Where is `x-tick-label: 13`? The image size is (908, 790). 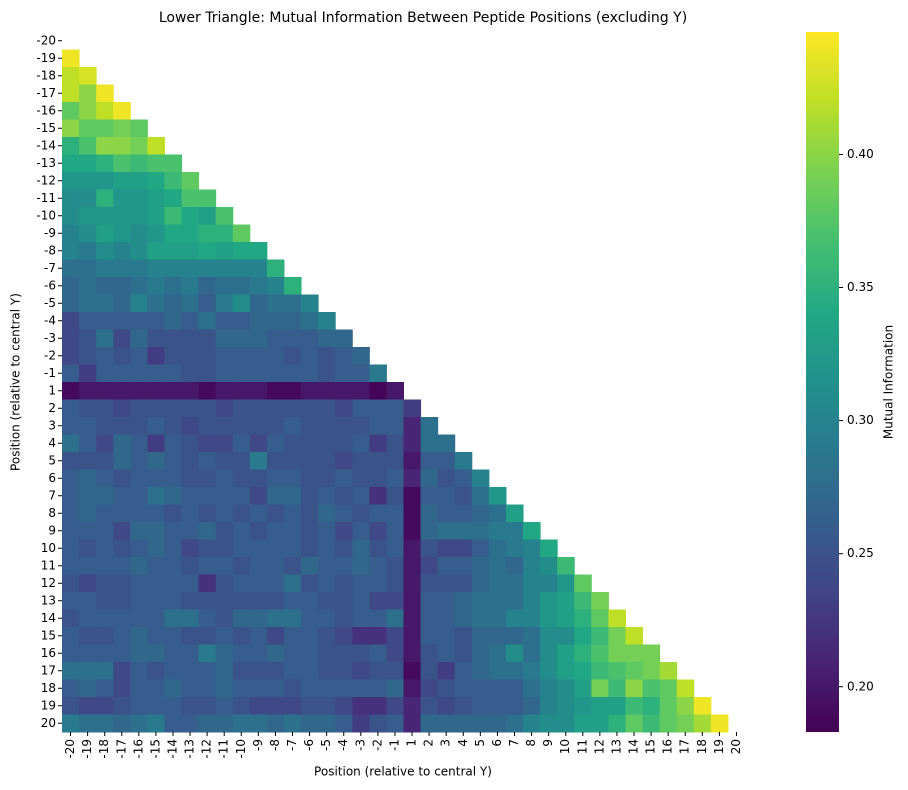 x-tick-label: 13 is located at coordinates (616, 746).